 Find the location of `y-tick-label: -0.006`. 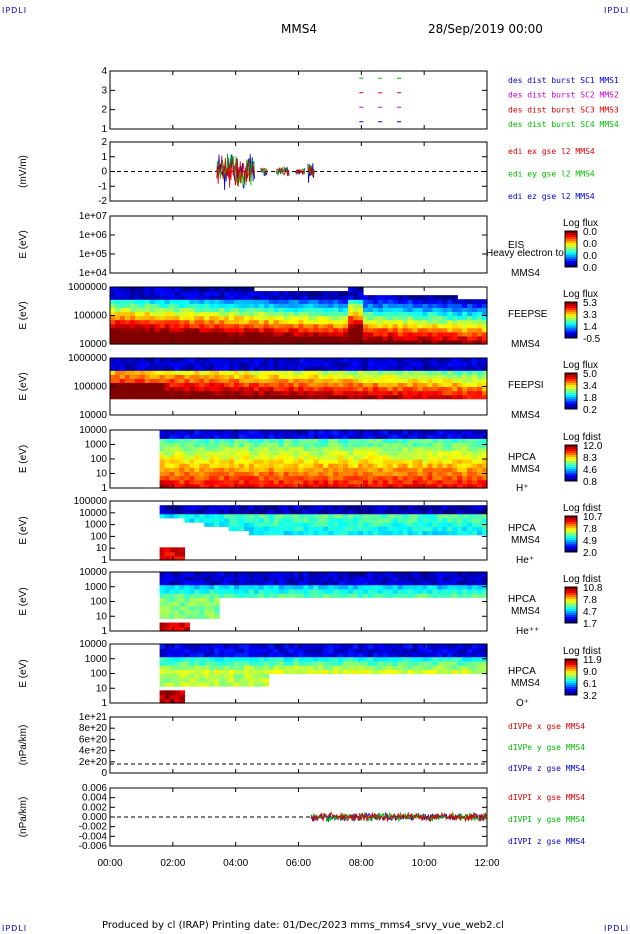

y-tick-label: -0.006 is located at coordinates (93, 846).